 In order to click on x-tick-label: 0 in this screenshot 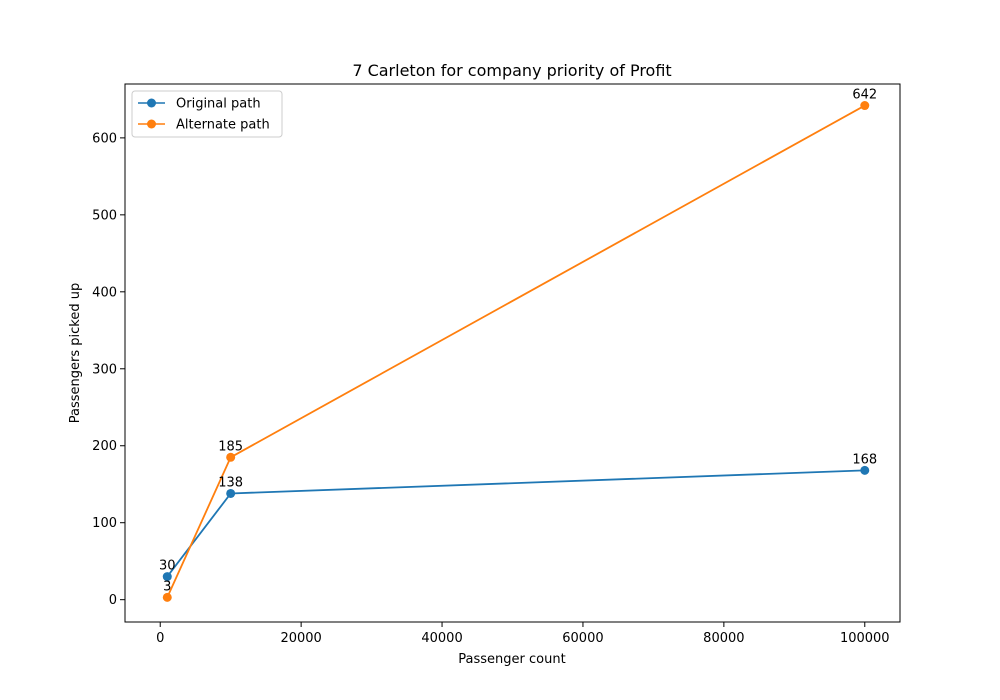, I will do `click(160, 638)`.